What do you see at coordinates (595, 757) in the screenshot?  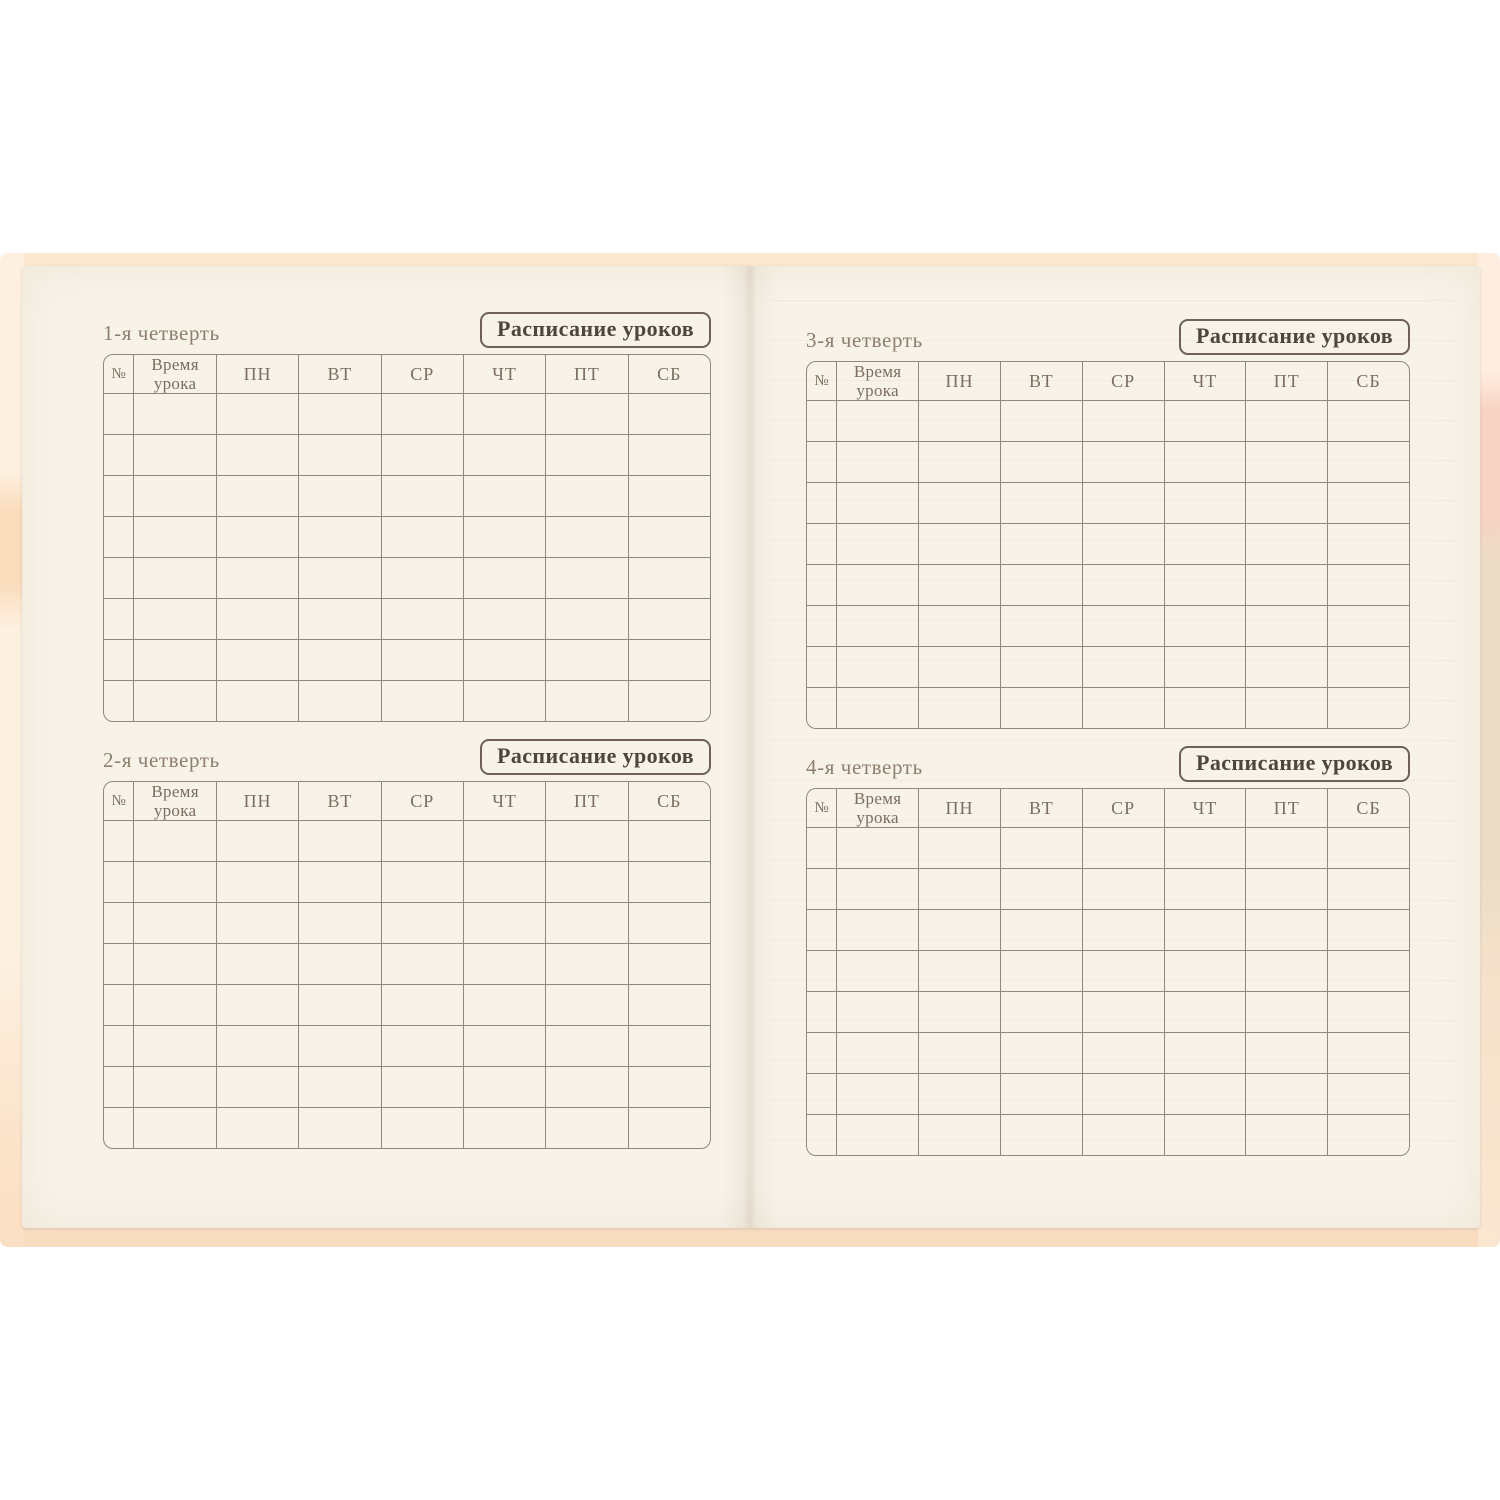 I see `schedule-title-badge-q2: Расписание уроков` at bounding box center [595, 757].